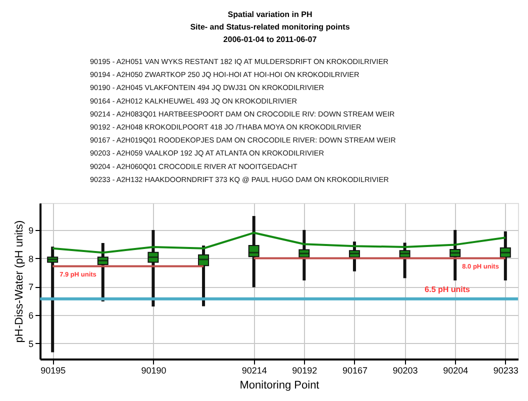  What do you see at coordinates (270, 39) in the screenshot?
I see `text: 2006-01-04 to 2011-06-07` at bounding box center [270, 39].